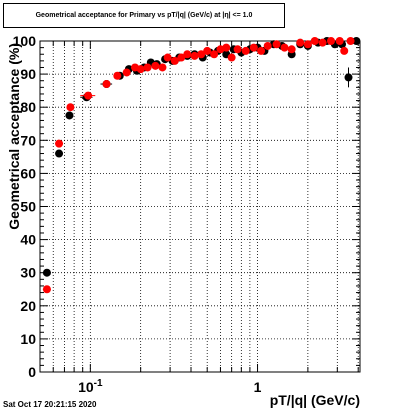 This screenshot has height=414, width=400. Describe the element at coordinates (28, 273) in the screenshot. I see `y-tick-label: 30` at that location.